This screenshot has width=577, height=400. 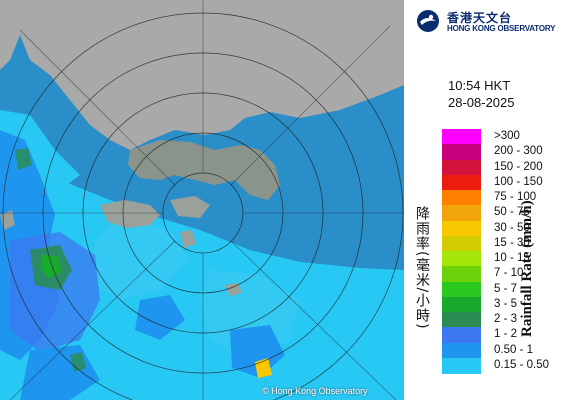 I want to click on organization-name-en: HONG KONG OBSERVATORY, so click(x=501, y=28).